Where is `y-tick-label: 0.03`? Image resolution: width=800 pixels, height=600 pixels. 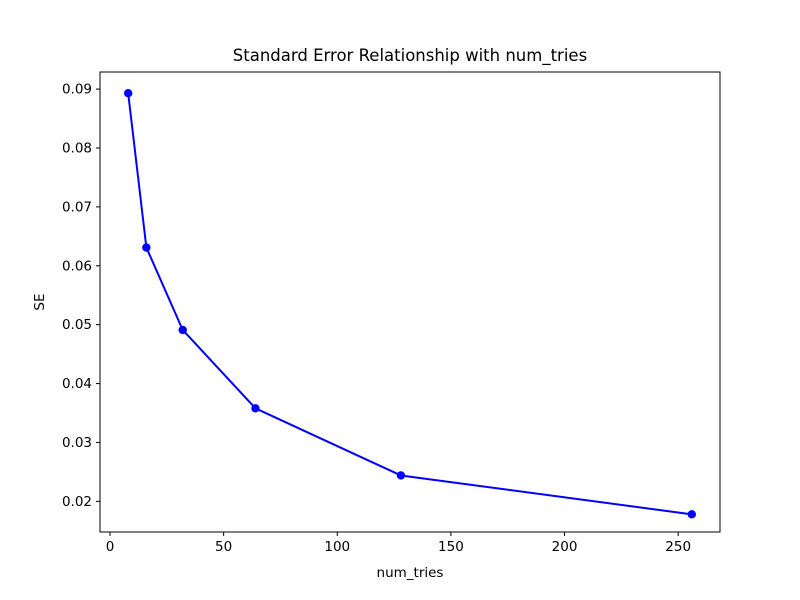 y-tick-label: 0.03 is located at coordinates (77, 443).